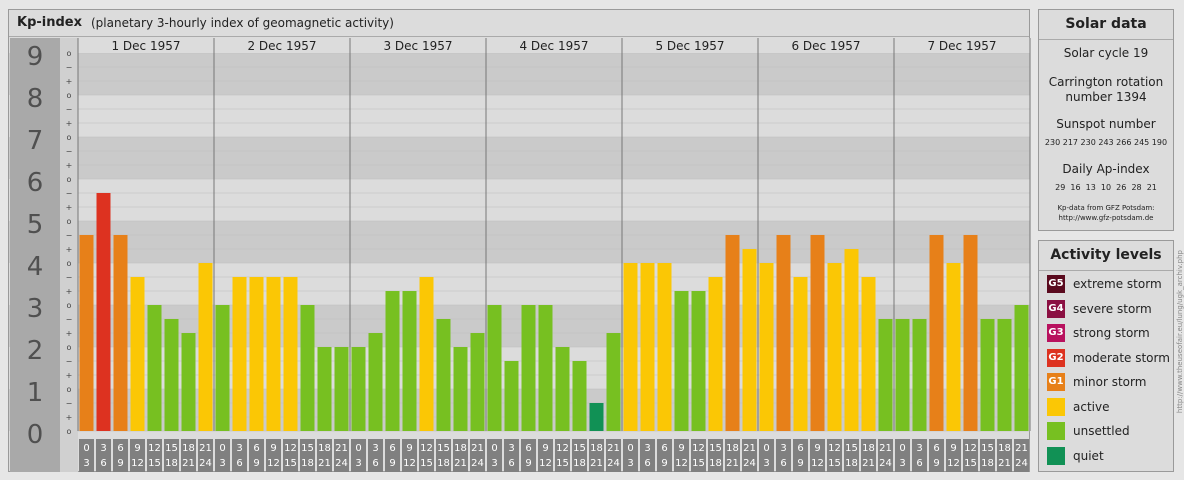  What do you see at coordinates (239, 463) in the screenshot?
I see `hour-label-end: 6` at bounding box center [239, 463].